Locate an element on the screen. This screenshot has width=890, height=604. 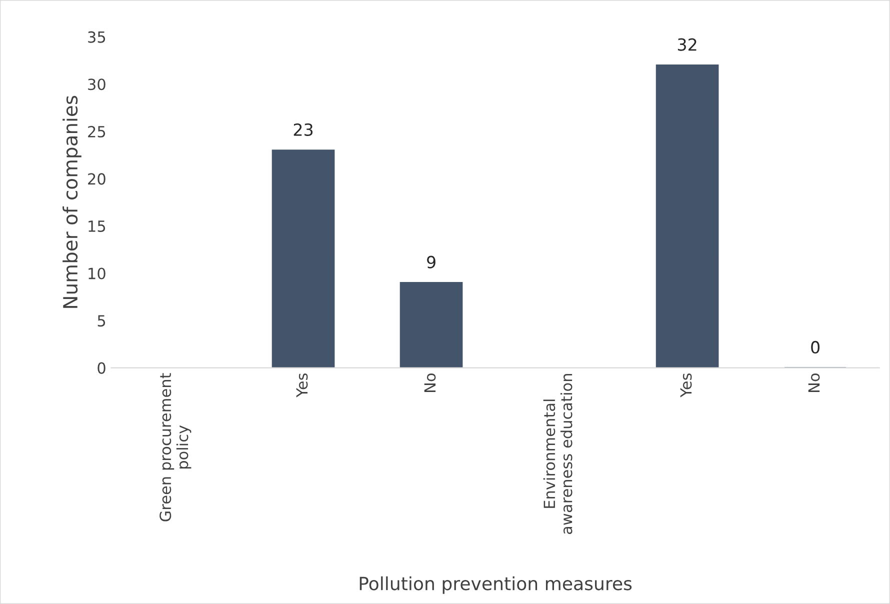
y-tick-label: 20 is located at coordinates (97, 179).